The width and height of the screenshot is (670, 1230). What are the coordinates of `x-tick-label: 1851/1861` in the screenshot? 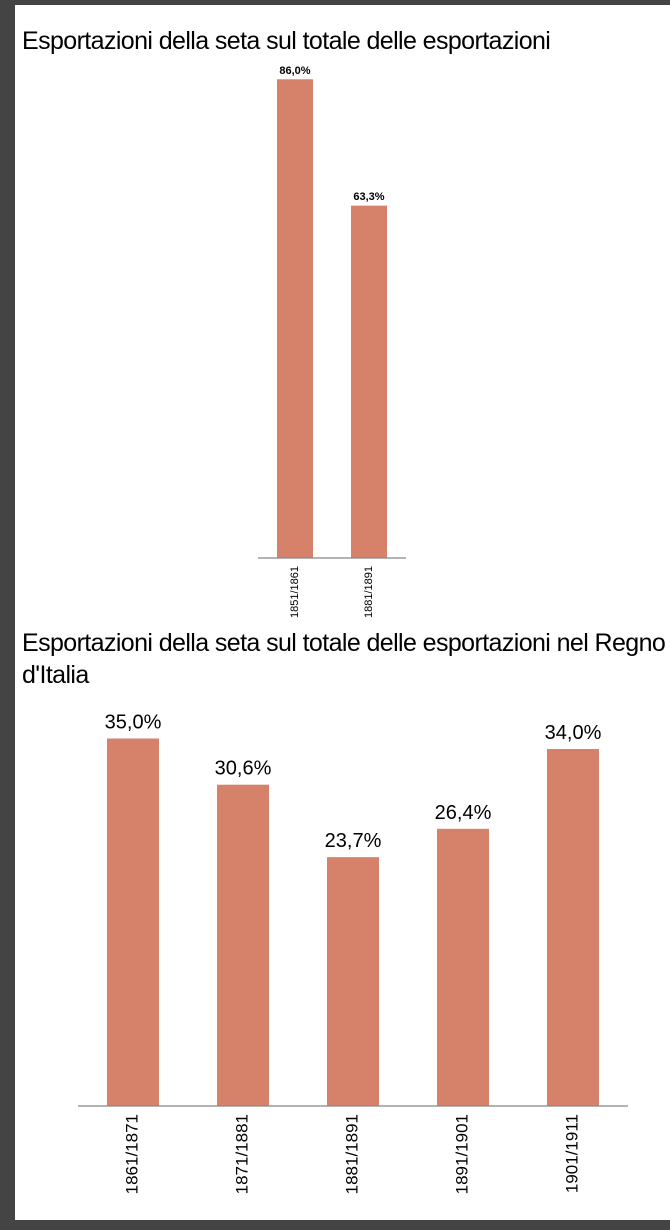 It's located at (295, 592).